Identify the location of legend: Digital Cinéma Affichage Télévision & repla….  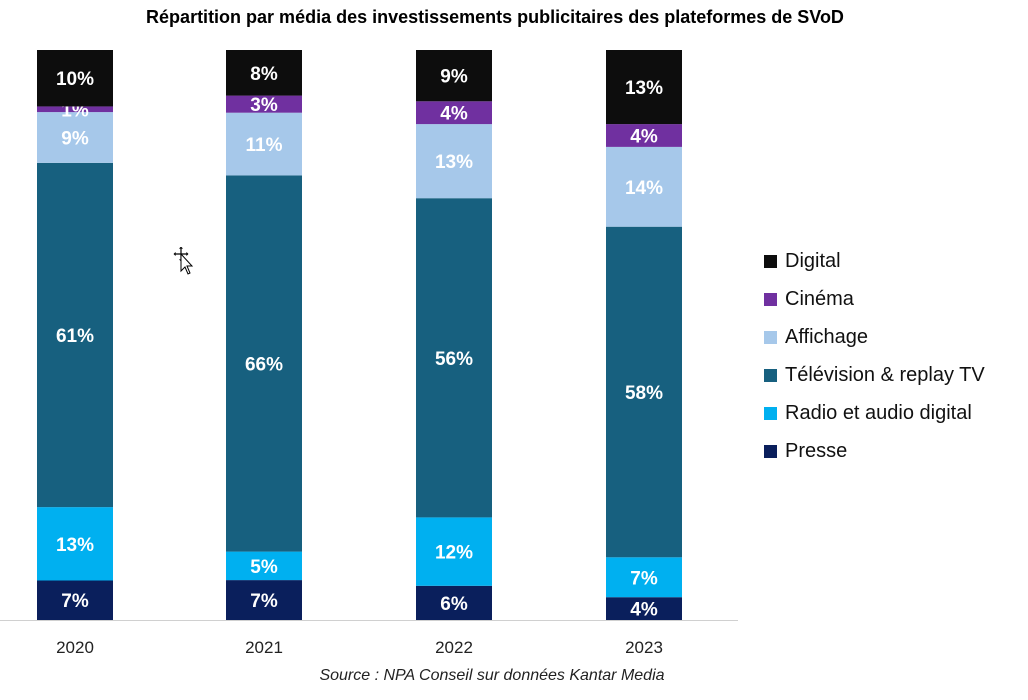
(874, 356).